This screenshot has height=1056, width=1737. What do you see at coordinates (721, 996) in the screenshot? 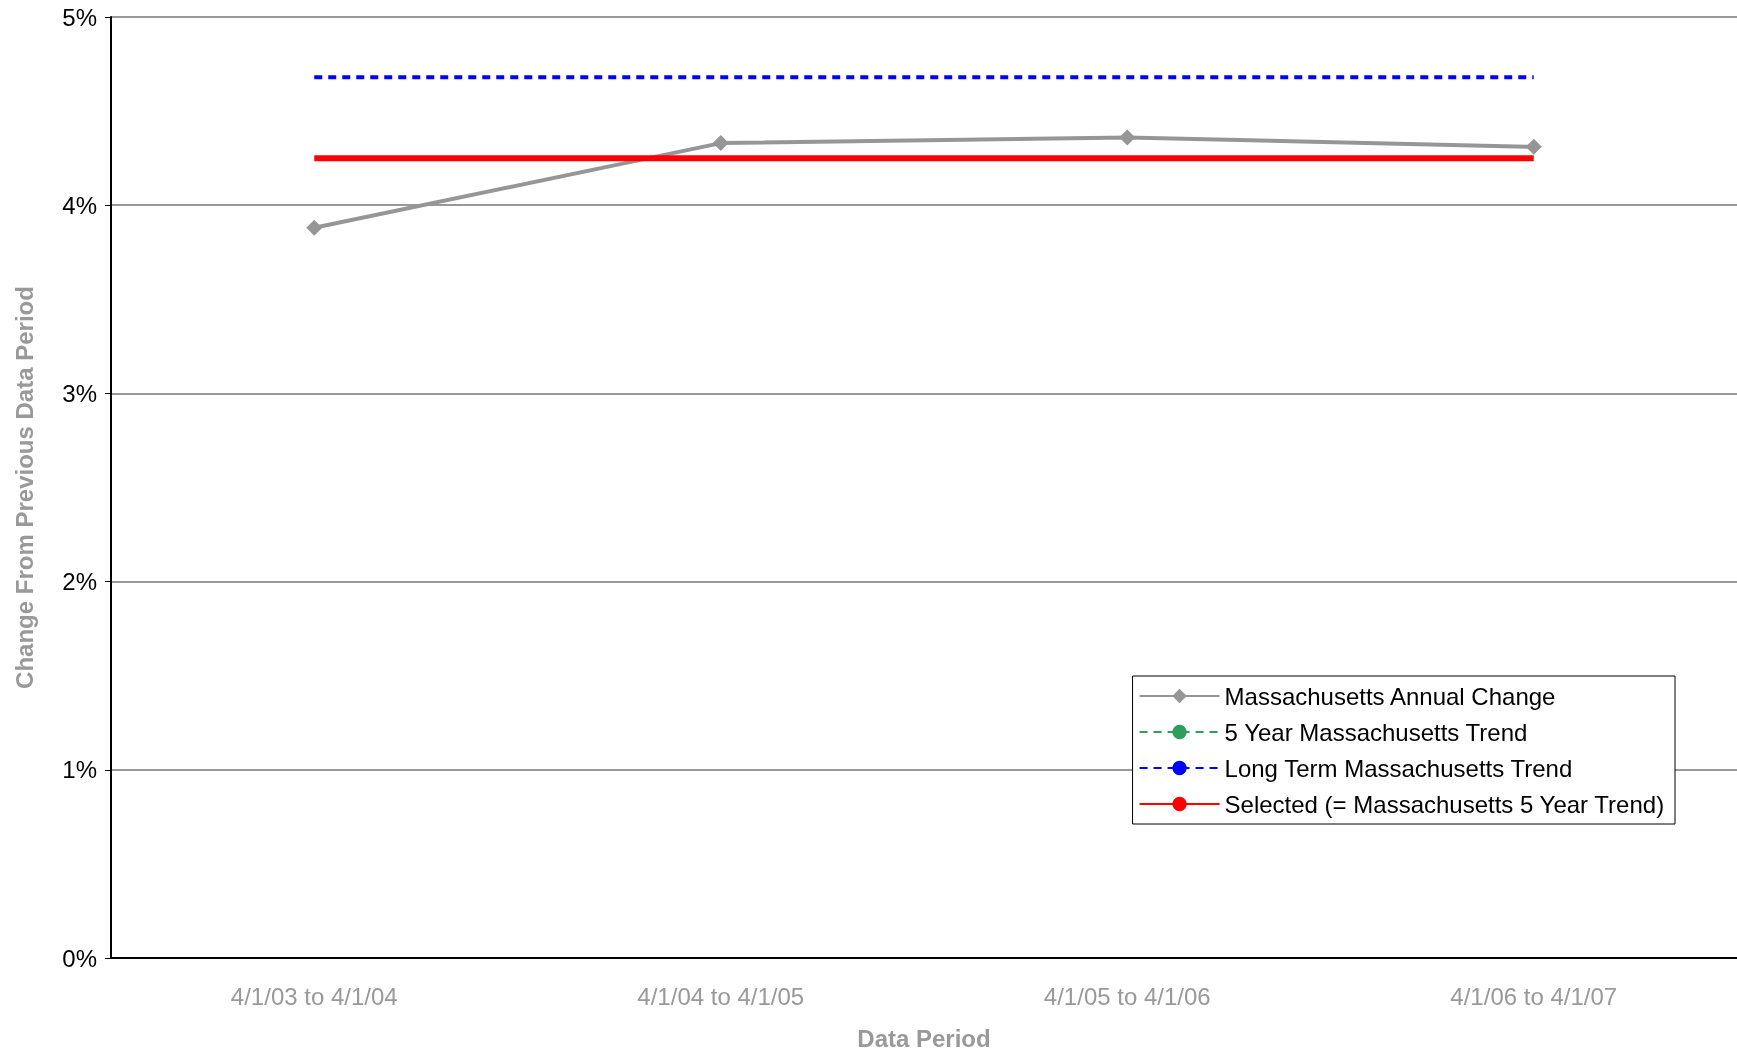
I see `x-tick-label: 4/1/04 to 4/1/05` at bounding box center [721, 996].